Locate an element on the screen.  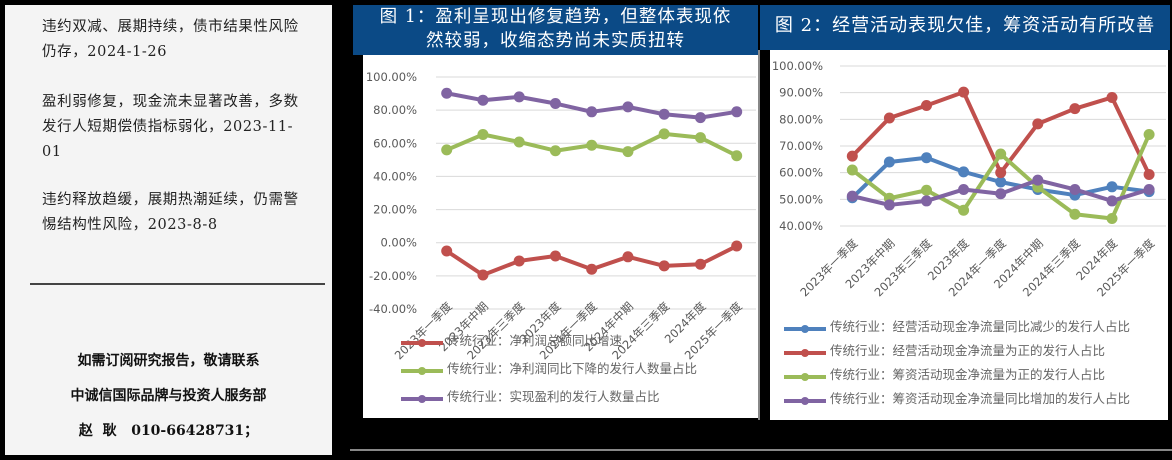
chart2-title: 图 2：经营活动表现欠佳，筹资活动有所改善 is located at coordinates (965, 27).